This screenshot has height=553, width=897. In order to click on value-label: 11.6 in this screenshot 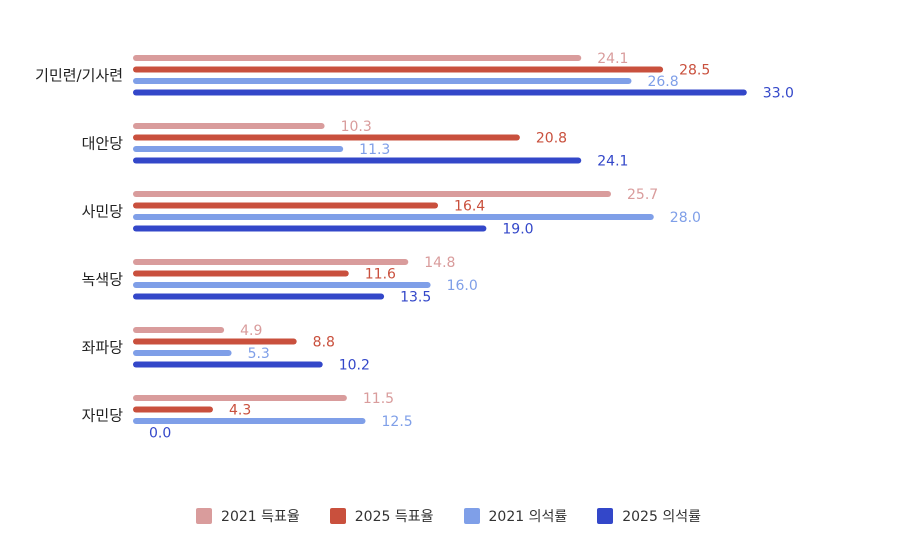, I will do `click(380, 275)`.